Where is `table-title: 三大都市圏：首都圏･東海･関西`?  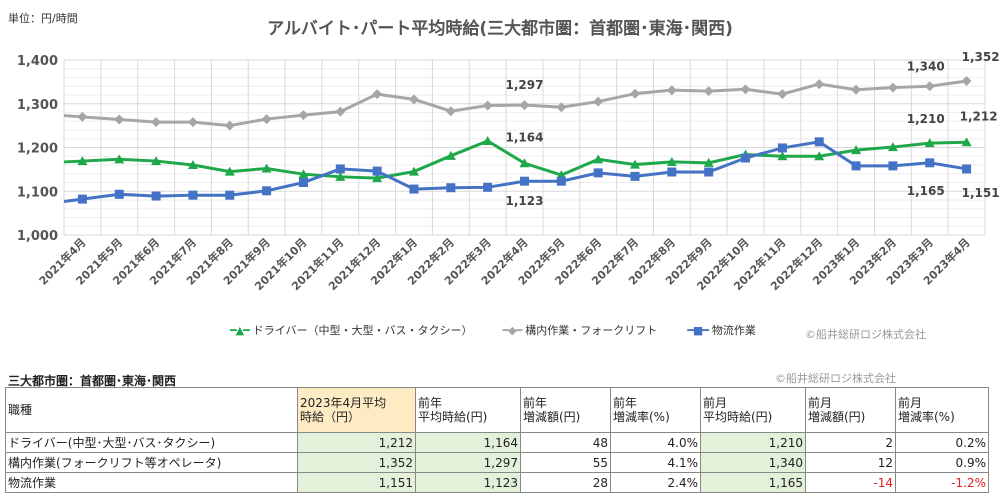
table-title: 三大都市圏：首都圏･東海･関西 is located at coordinates (92, 381).